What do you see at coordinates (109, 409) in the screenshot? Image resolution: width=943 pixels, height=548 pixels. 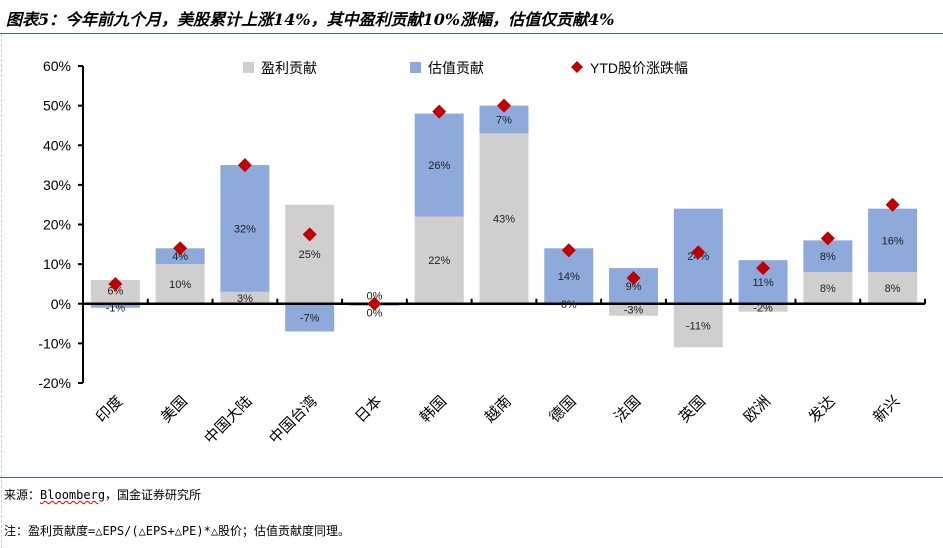 I see `category-label: 印度` at bounding box center [109, 409].